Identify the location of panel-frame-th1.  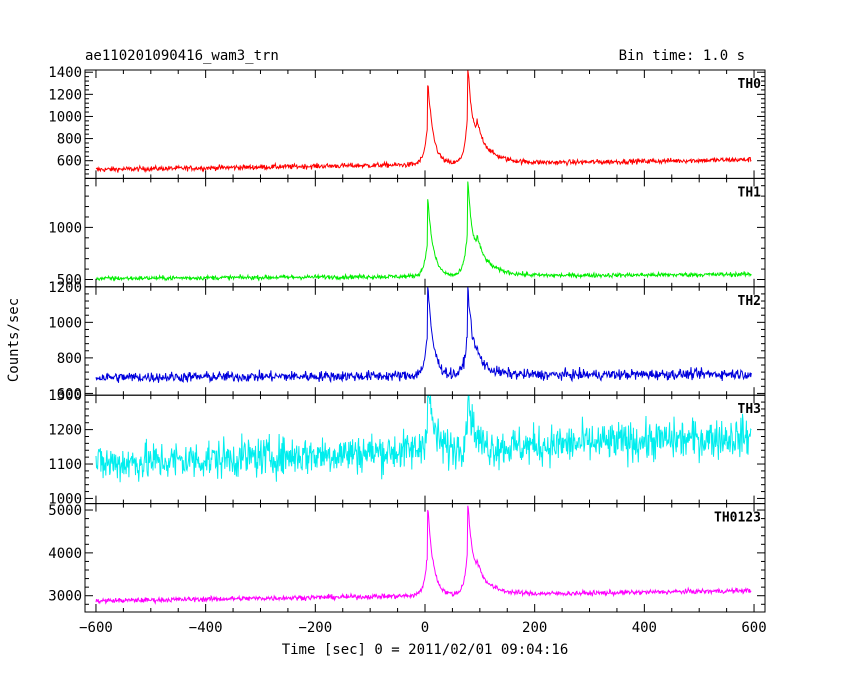
(425, 232).